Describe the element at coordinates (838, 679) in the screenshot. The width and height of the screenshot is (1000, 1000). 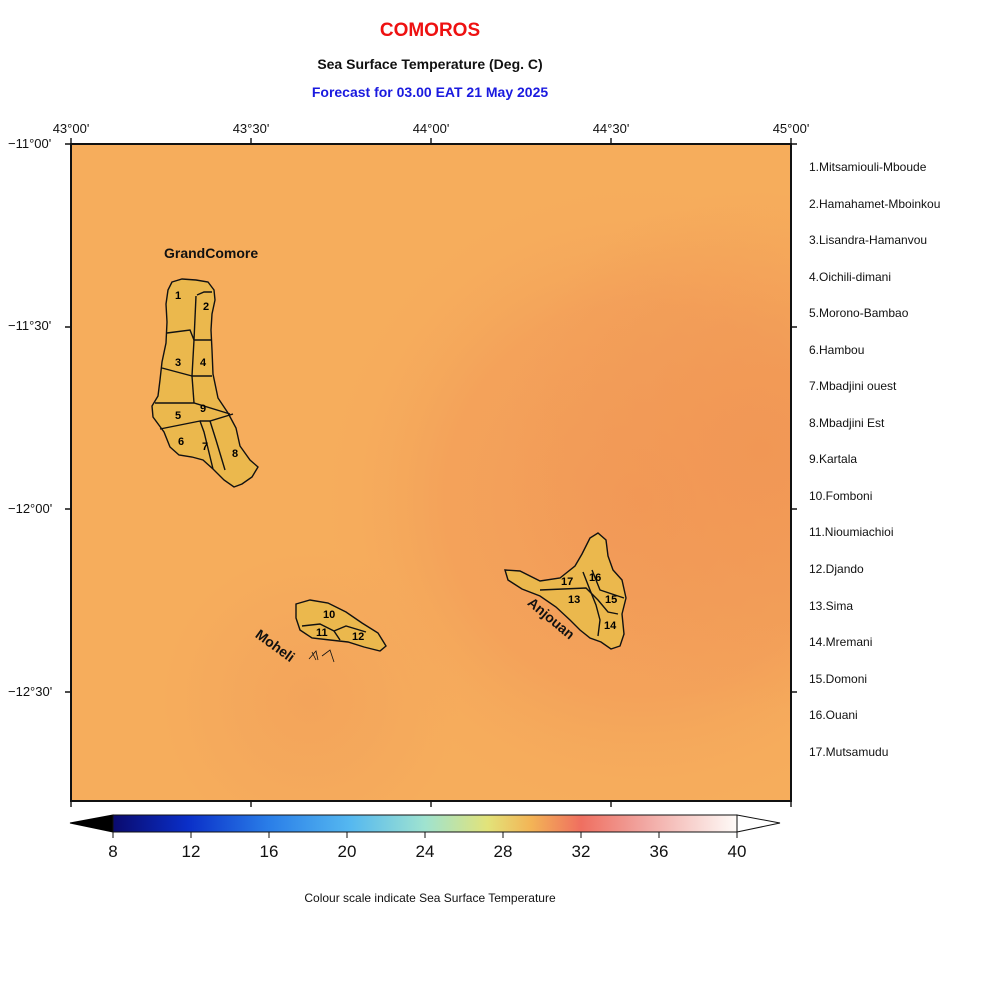
I see `legend-item-15: 15.Domoni` at that location.